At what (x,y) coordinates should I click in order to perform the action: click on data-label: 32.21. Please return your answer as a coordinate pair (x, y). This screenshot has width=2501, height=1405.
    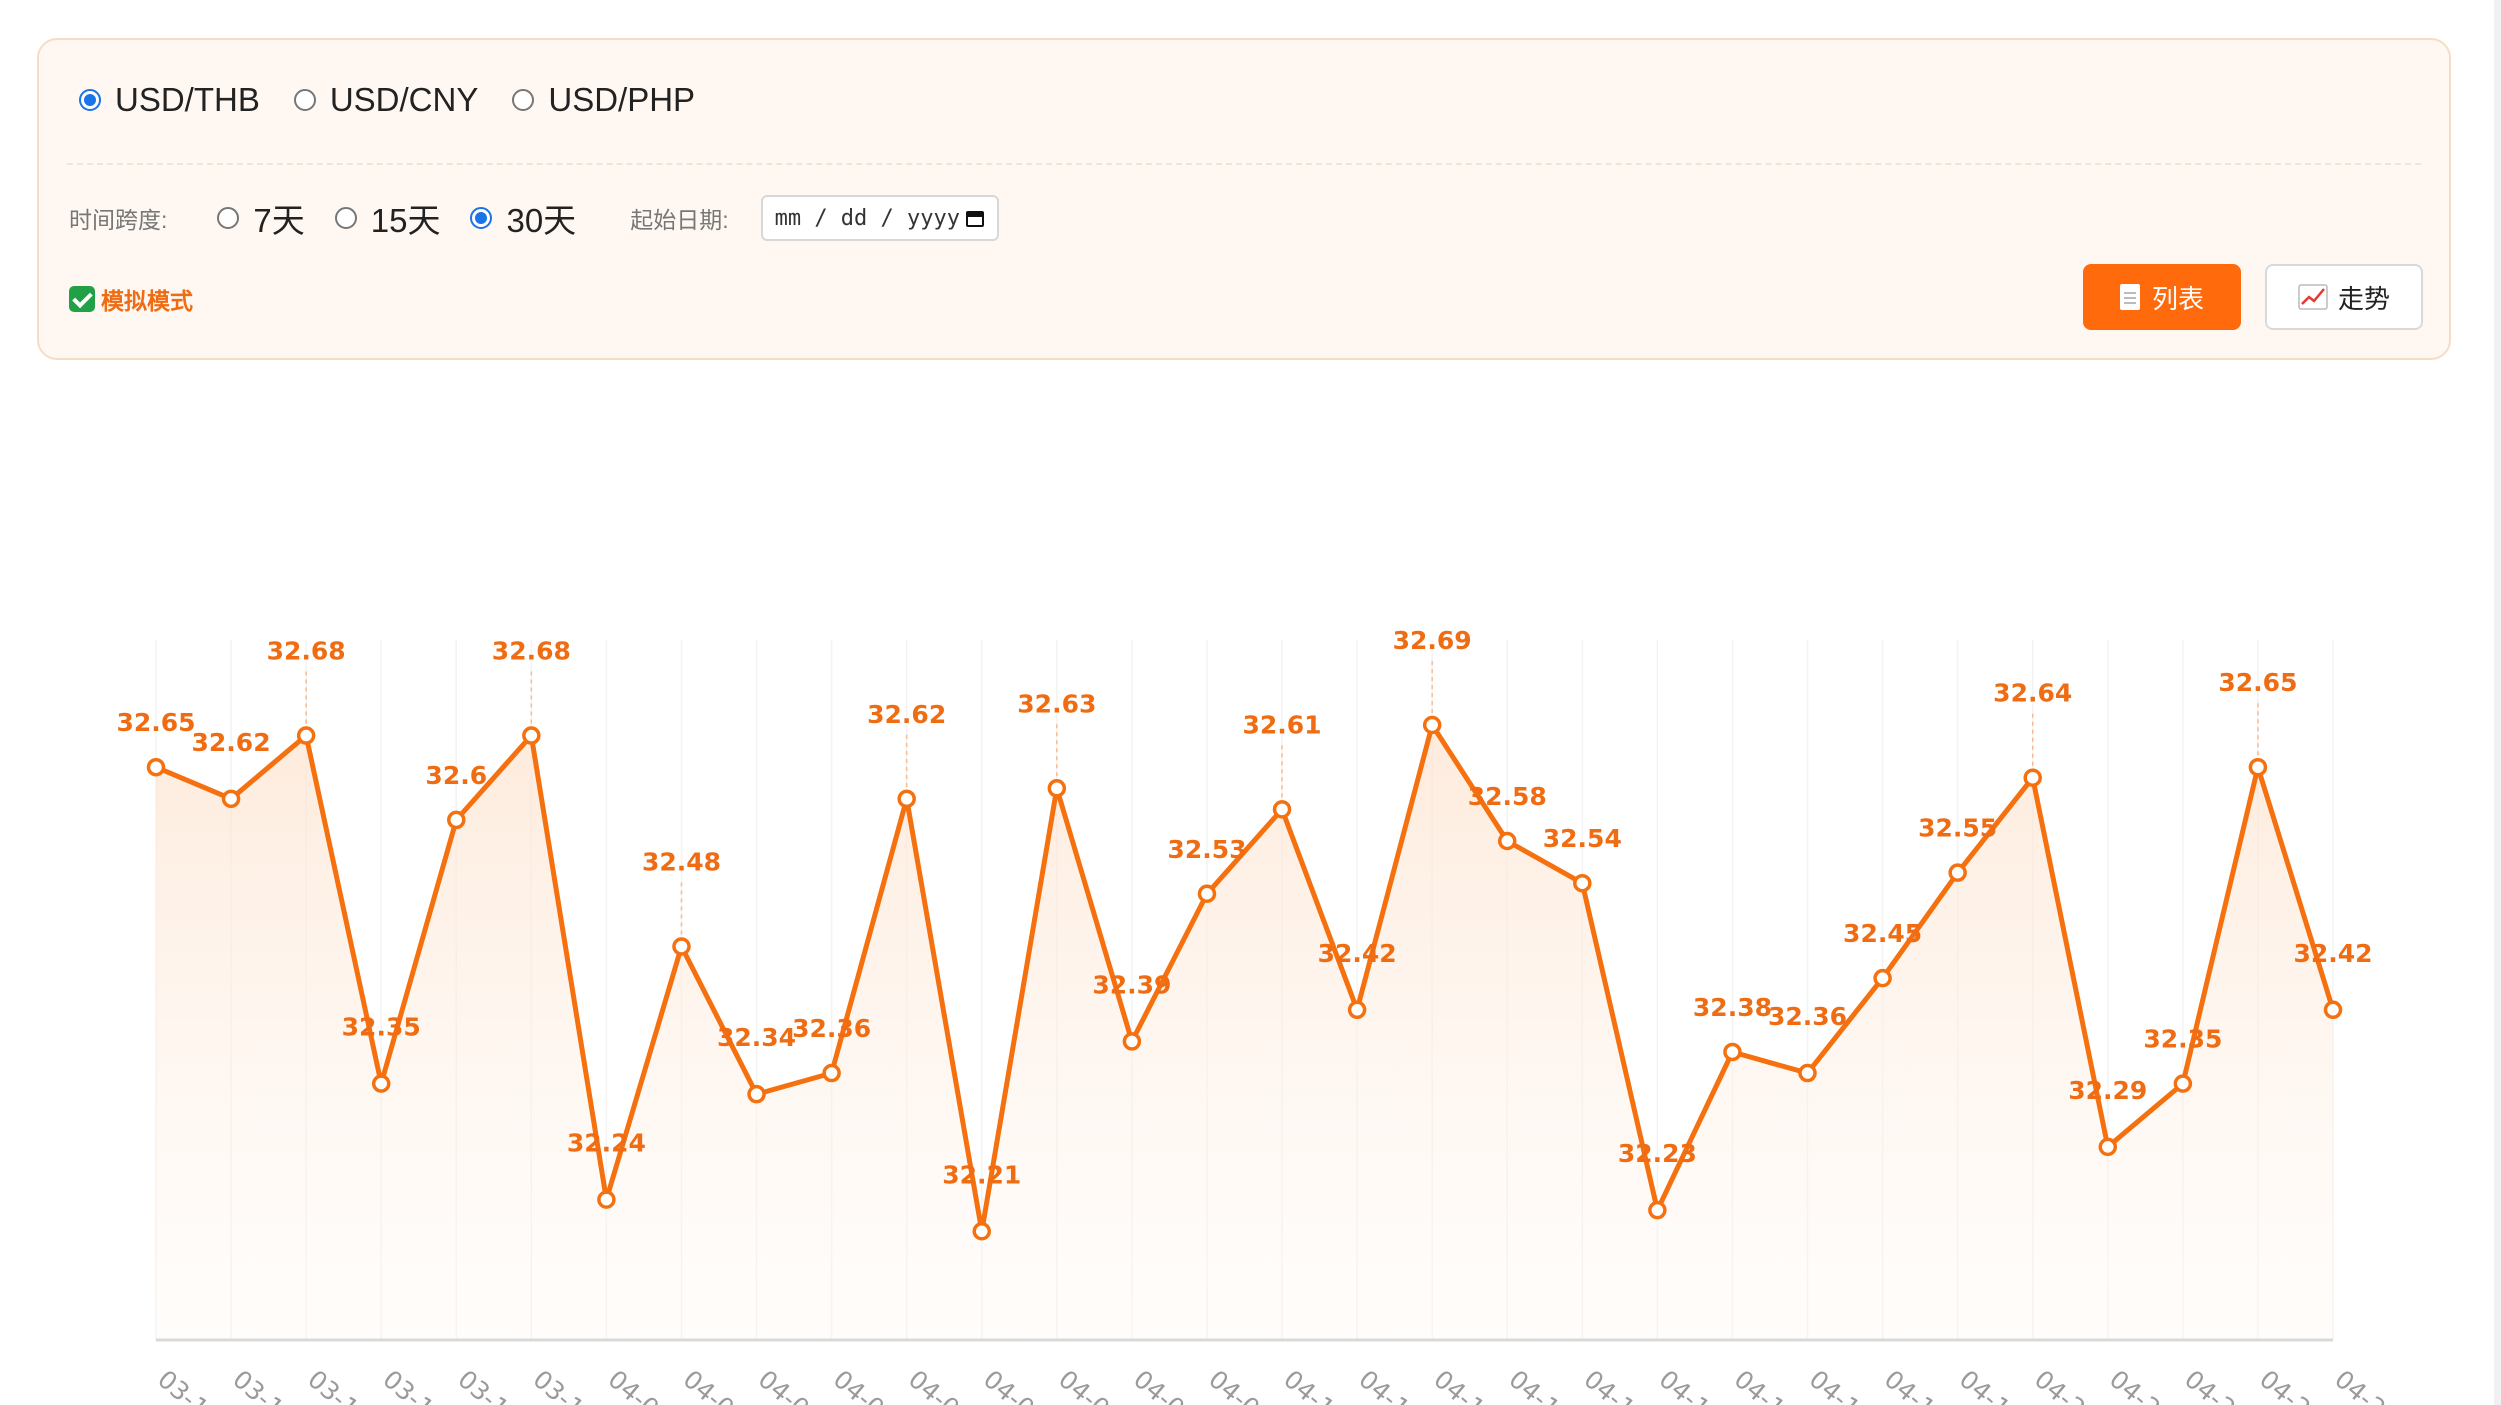
    Looking at the image, I should click on (981, 1174).